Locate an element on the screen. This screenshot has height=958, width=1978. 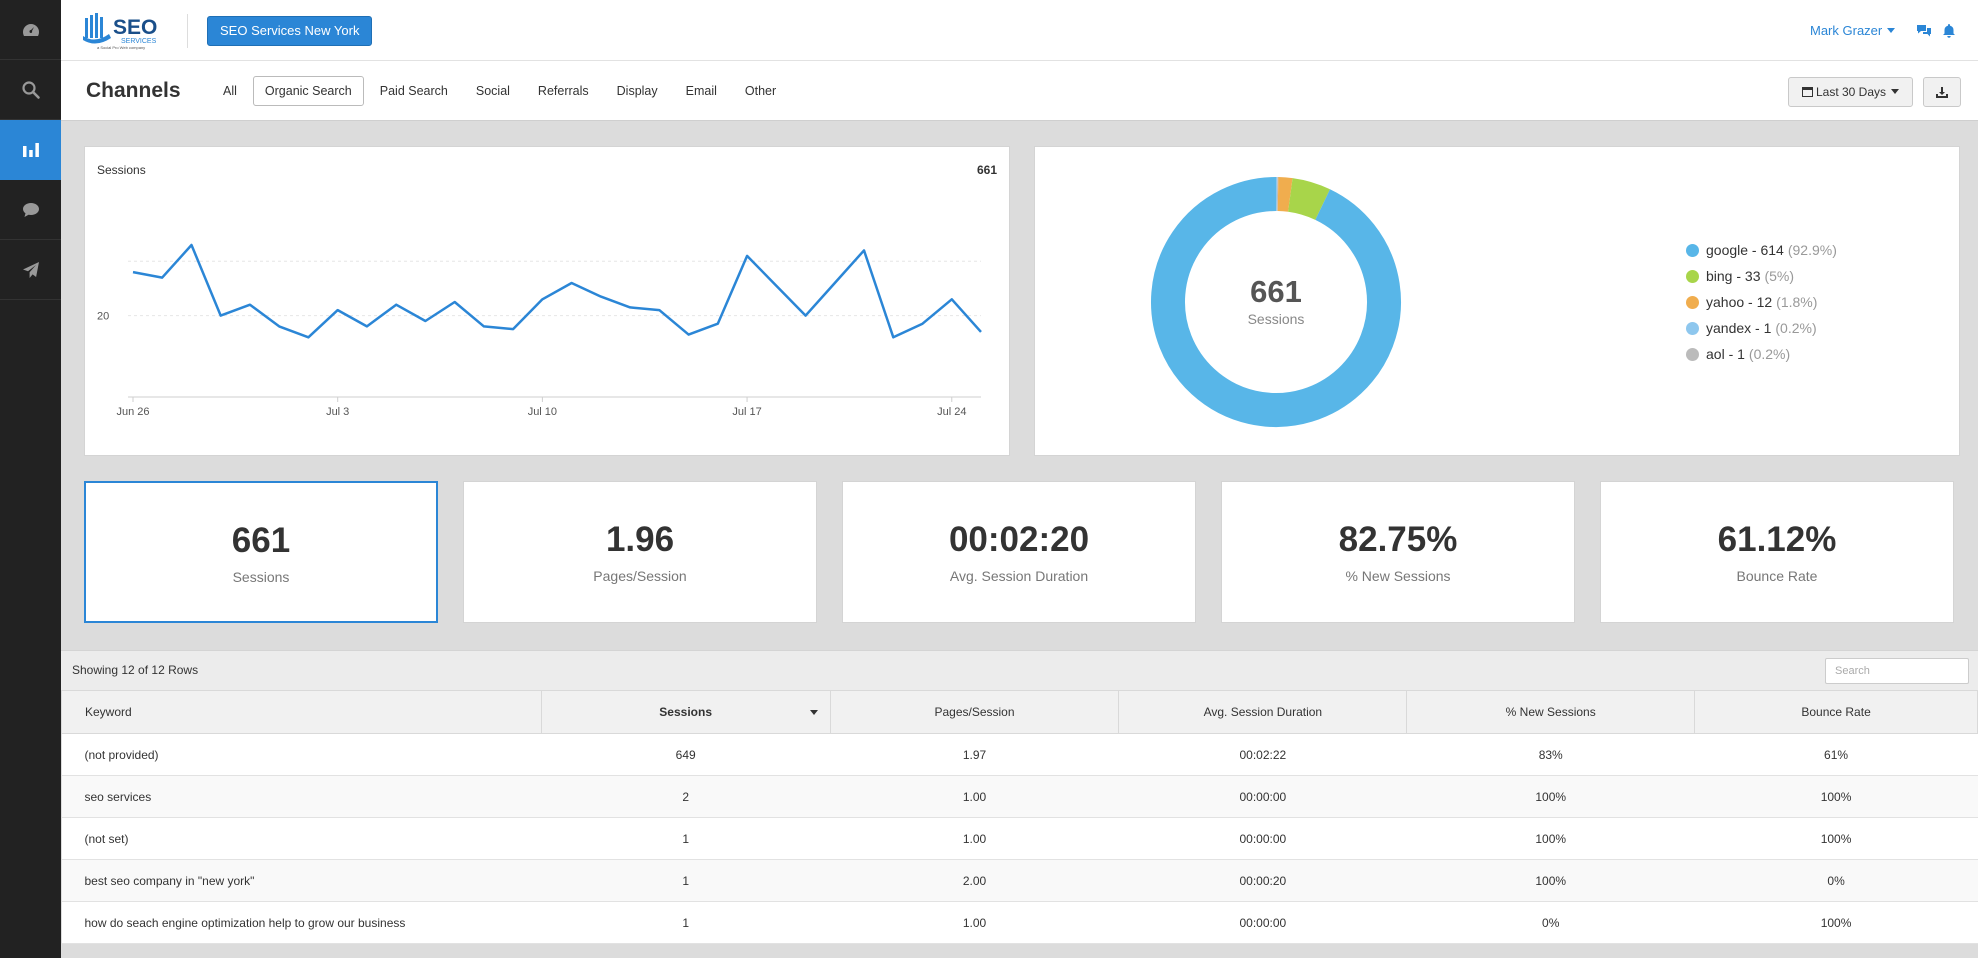
kpi-pages-per-session: 1.96 Pages/Session is located at coordinates (640, 552).